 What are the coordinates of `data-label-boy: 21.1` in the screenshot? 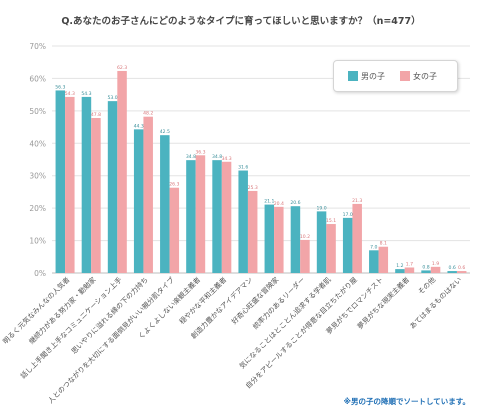 It's located at (269, 202).